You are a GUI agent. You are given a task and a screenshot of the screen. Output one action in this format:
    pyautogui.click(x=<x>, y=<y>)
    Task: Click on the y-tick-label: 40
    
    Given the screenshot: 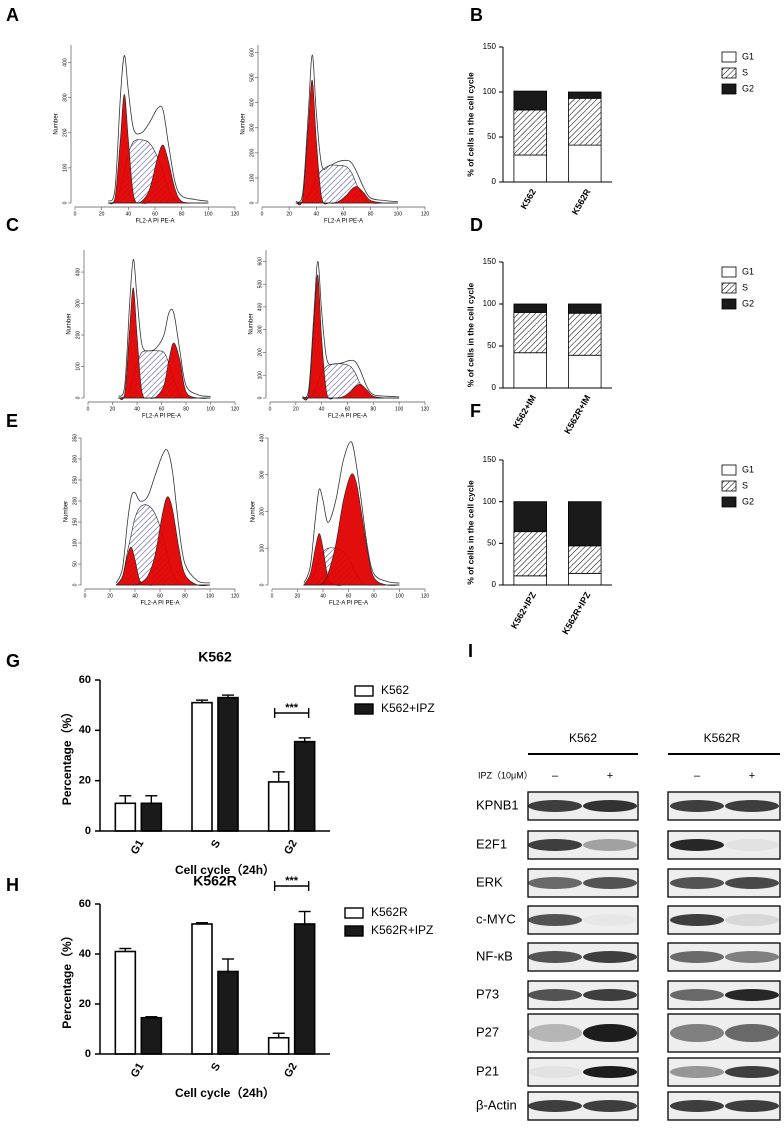 What is the action you would take?
    pyautogui.click(x=85, y=730)
    